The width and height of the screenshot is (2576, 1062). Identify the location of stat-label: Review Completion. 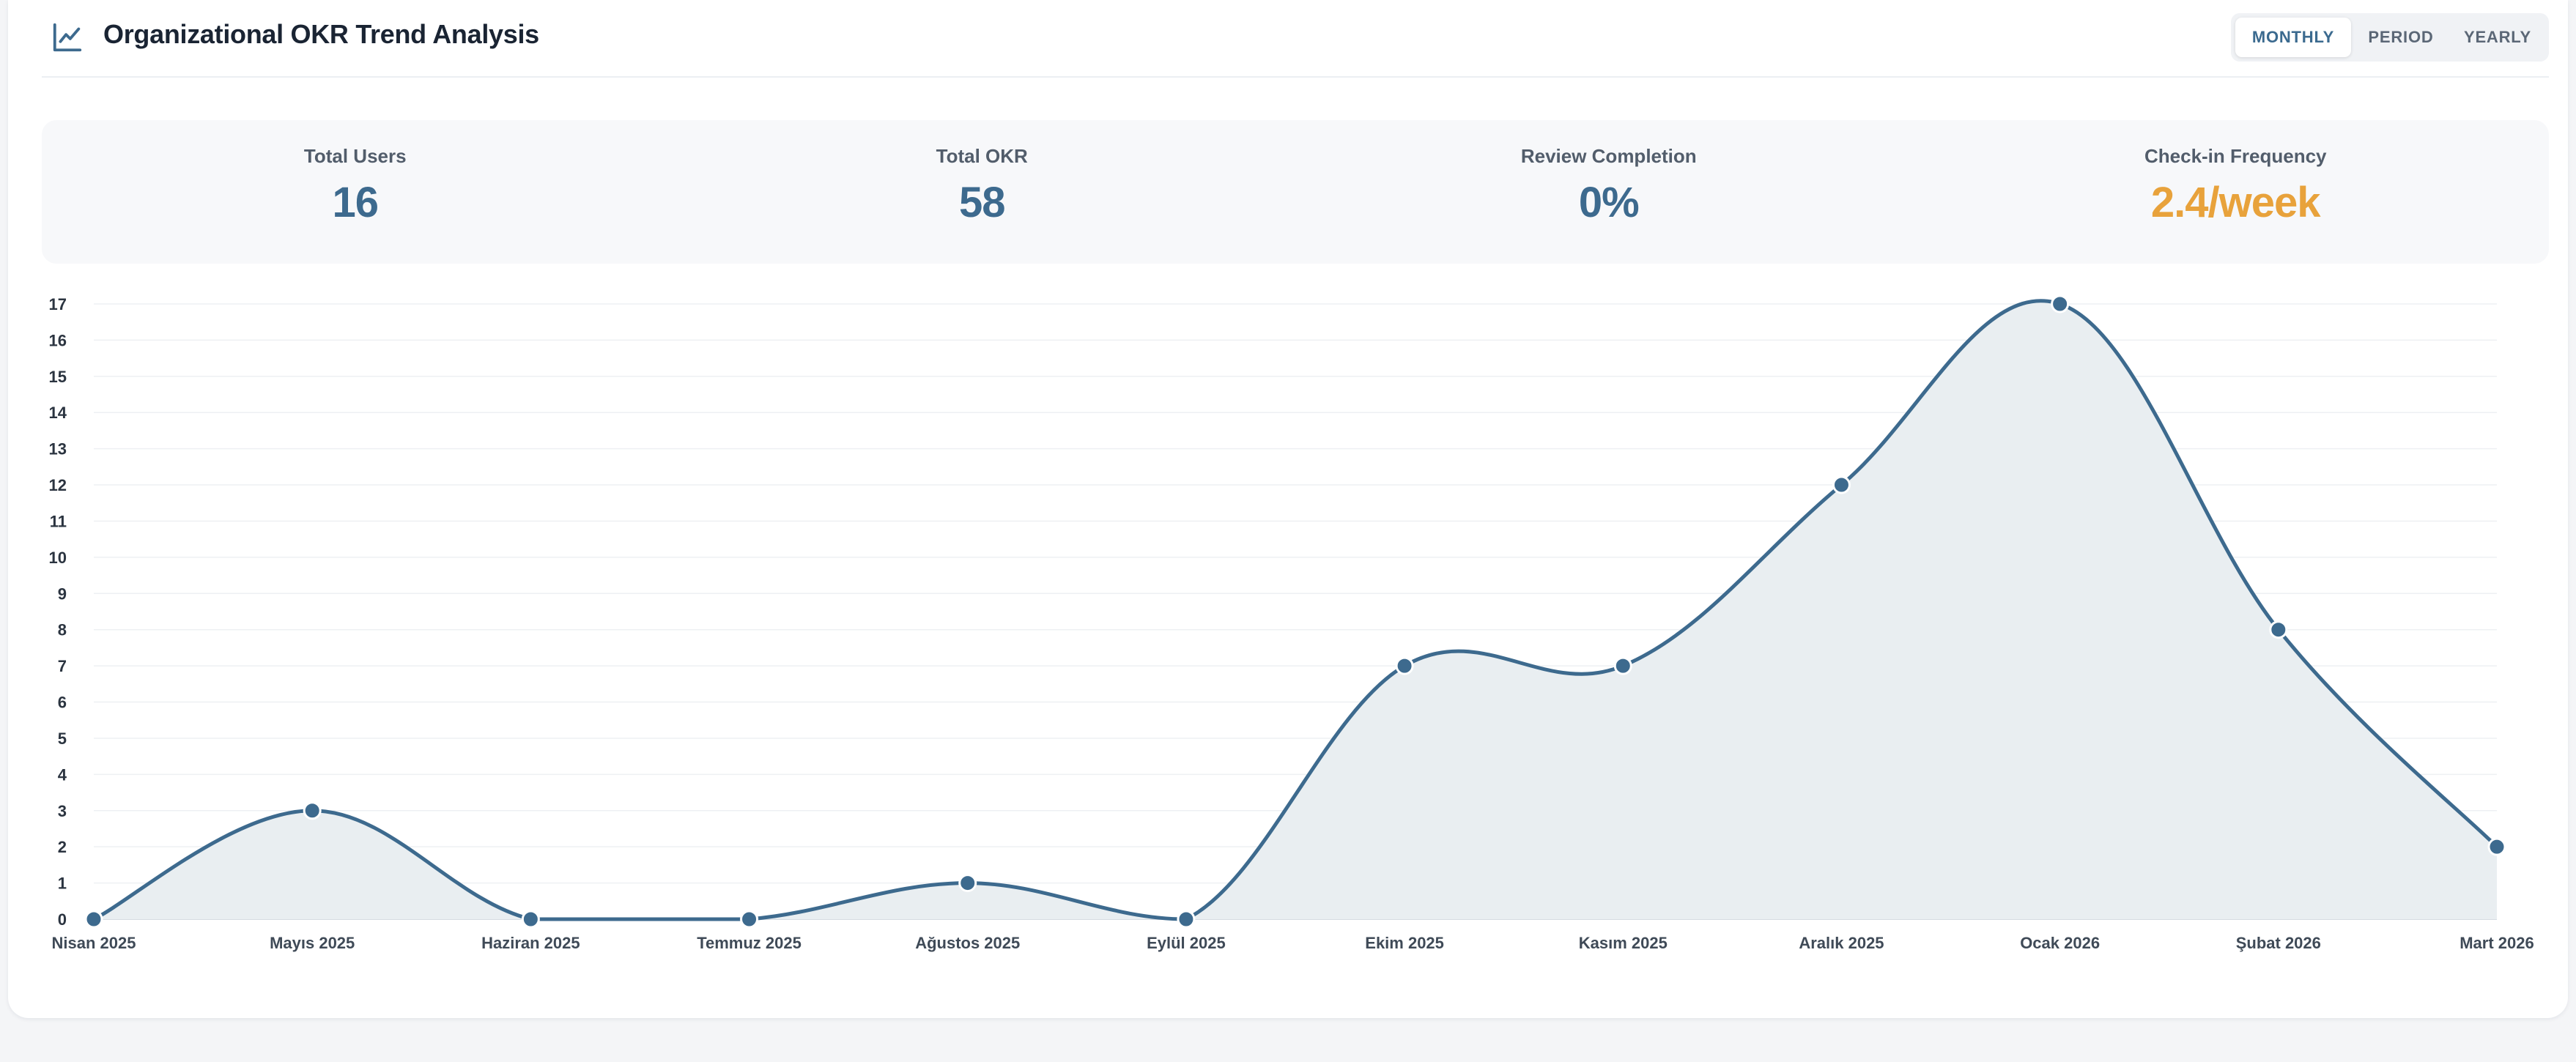
(1608, 156).